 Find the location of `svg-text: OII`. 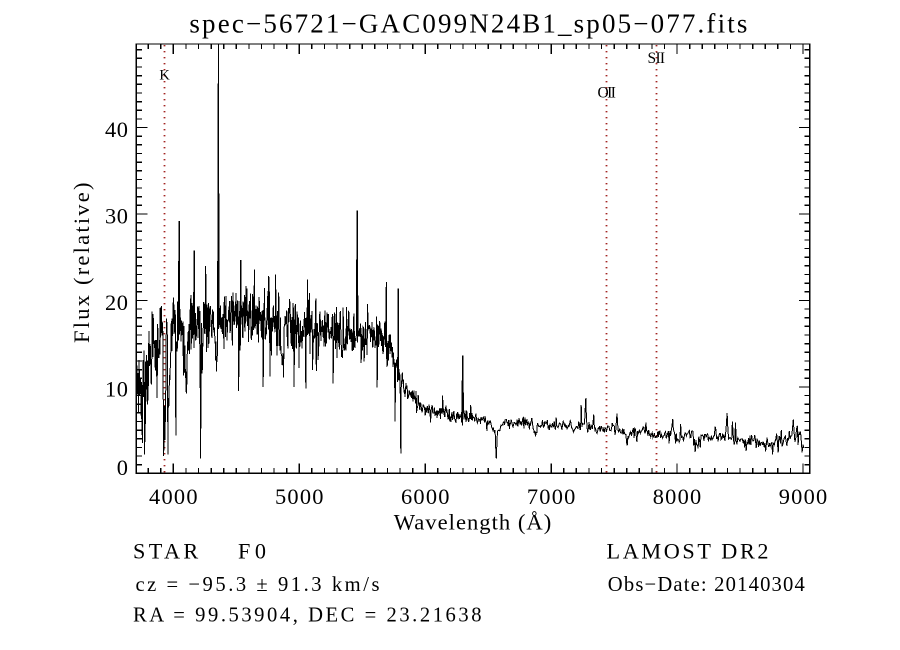

svg-text: OII is located at coordinates (606, 92).